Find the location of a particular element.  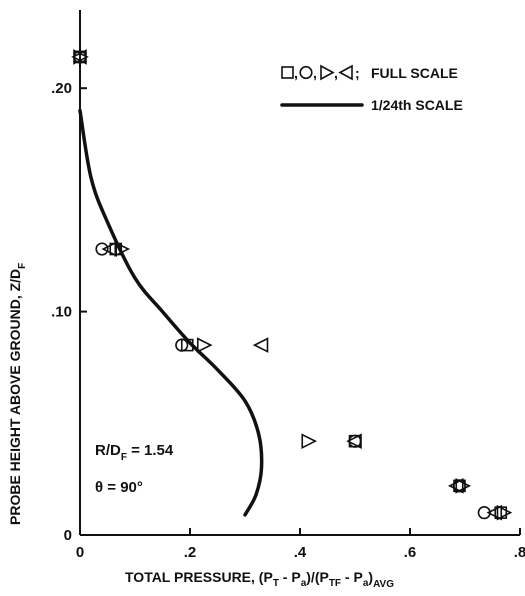

y-axis-title: PROBE HEIGHT ABOVE GROUND, Z/DF is located at coordinates (17, 394).